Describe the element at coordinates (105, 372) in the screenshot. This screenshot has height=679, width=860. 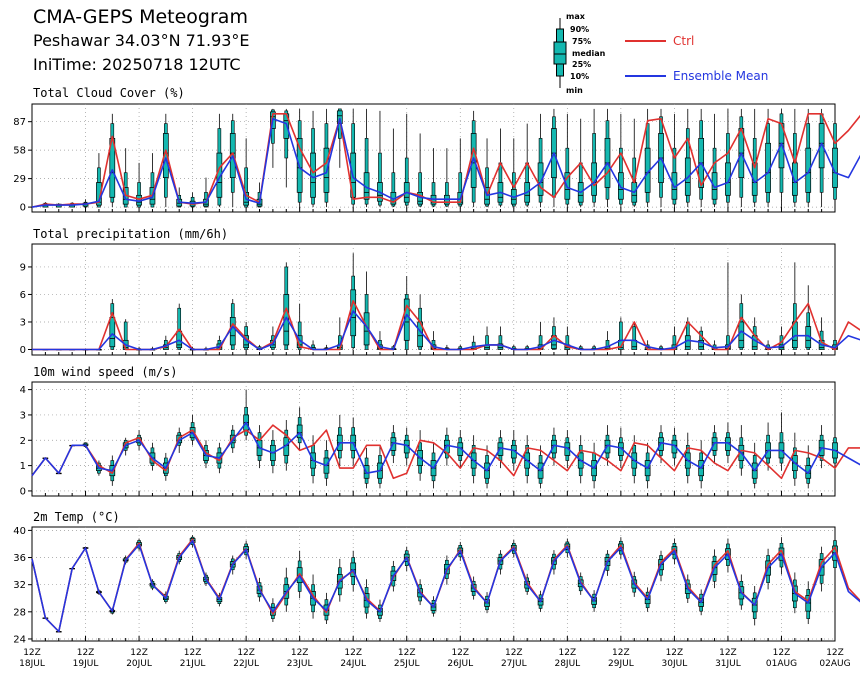
I see `wind-title: 10m wind speed (m/s)` at that location.